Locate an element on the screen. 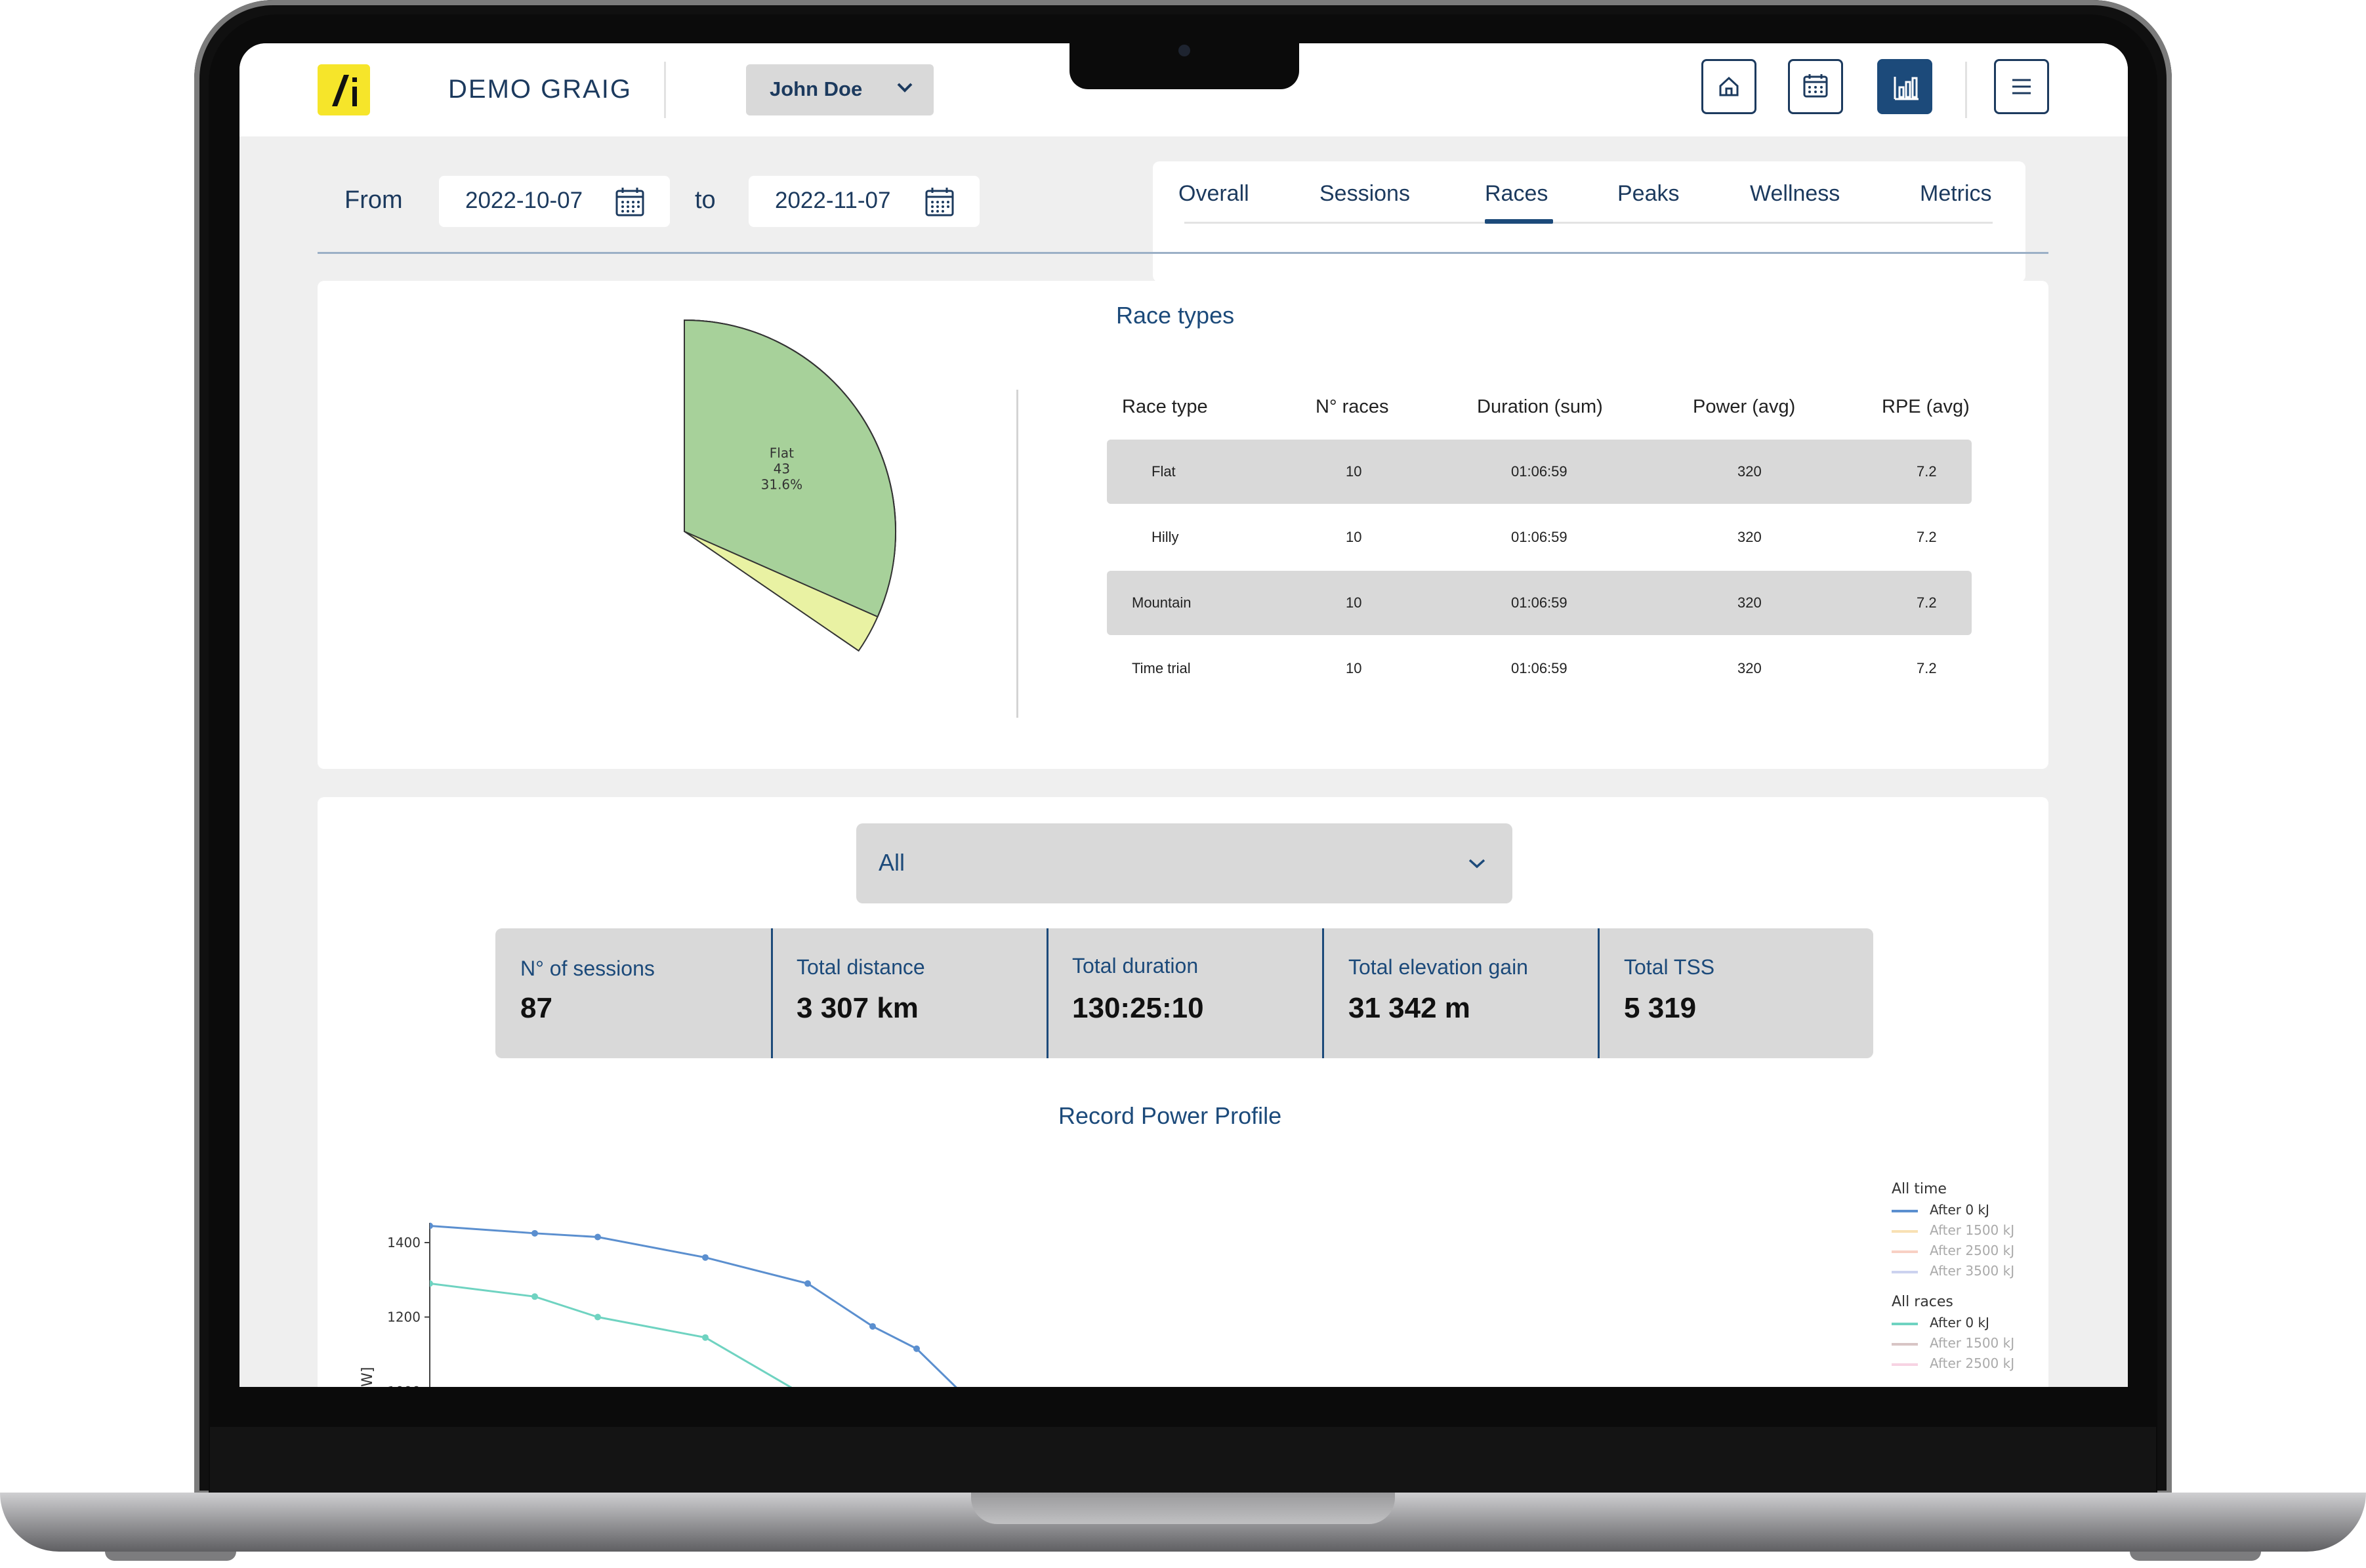 The height and width of the screenshot is (1568, 2366). tab-overall: Overall is located at coordinates (1213, 193).